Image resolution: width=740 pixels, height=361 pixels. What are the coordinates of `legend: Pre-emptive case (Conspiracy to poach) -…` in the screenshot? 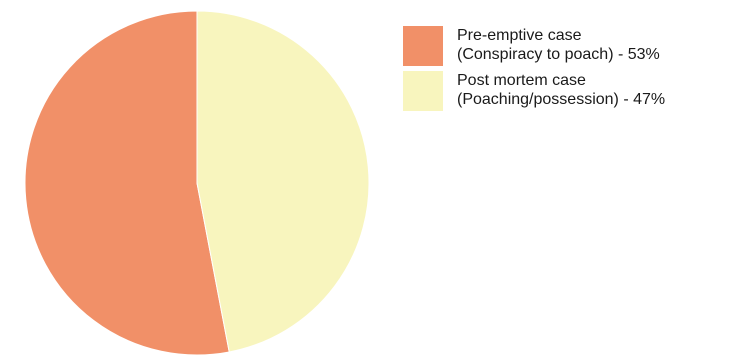 It's located at (568, 69).